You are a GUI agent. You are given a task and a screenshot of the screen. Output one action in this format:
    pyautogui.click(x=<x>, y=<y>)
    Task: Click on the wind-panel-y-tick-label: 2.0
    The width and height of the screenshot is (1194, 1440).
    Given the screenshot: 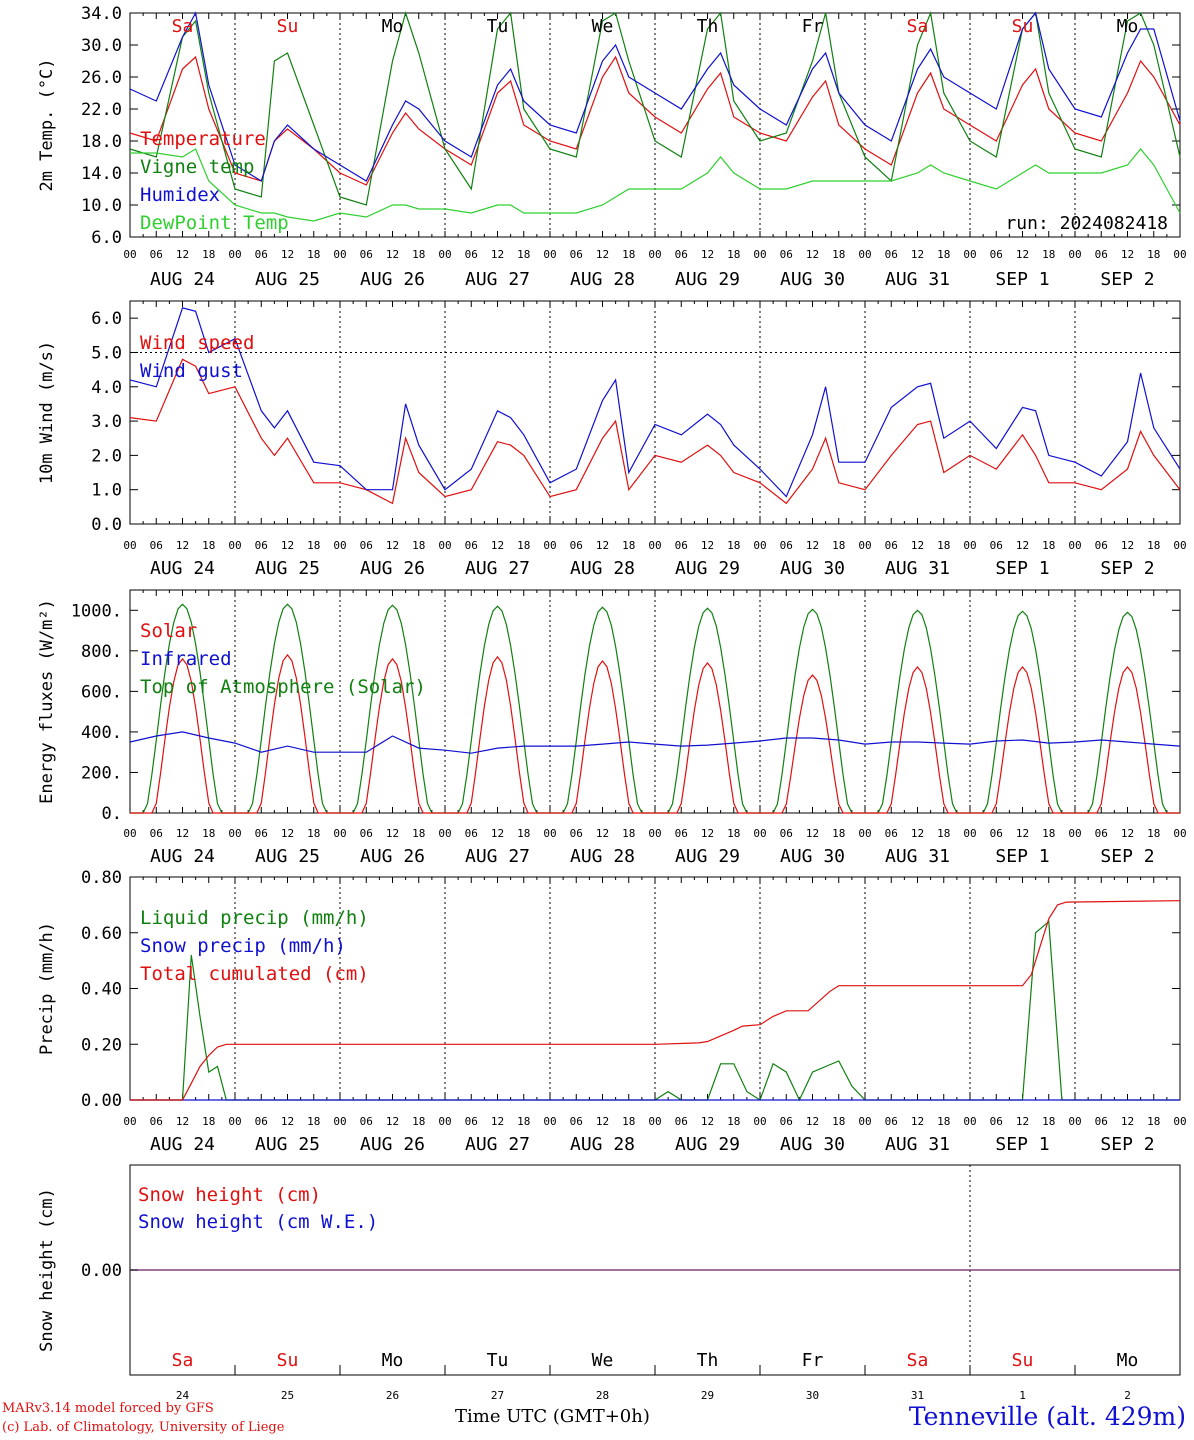 What is the action you would take?
    pyautogui.click(x=106, y=456)
    